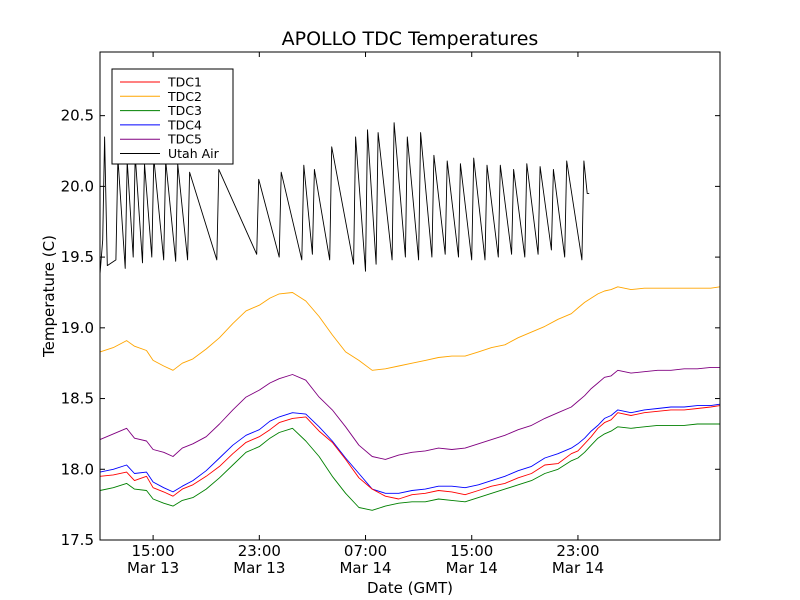 The height and width of the screenshot is (600, 800). Describe the element at coordinates (77, 186) in the screenshot. I see `y-tick-label: 20.0` at that location.